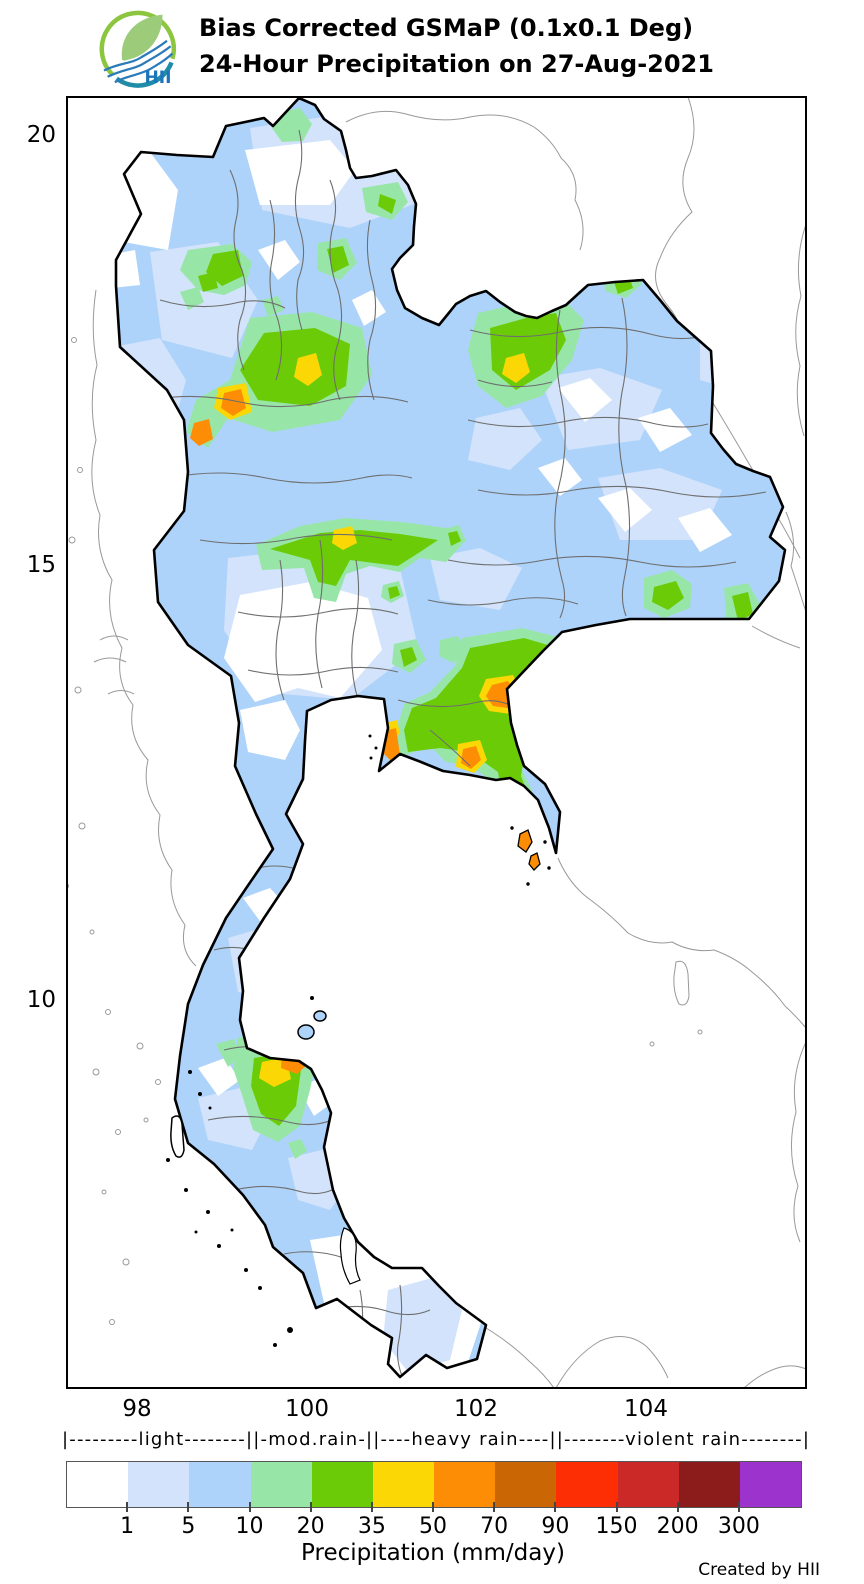  Describe the element at coordinates (312, 998) in the screenshot. I see `ko-tao` at that location.